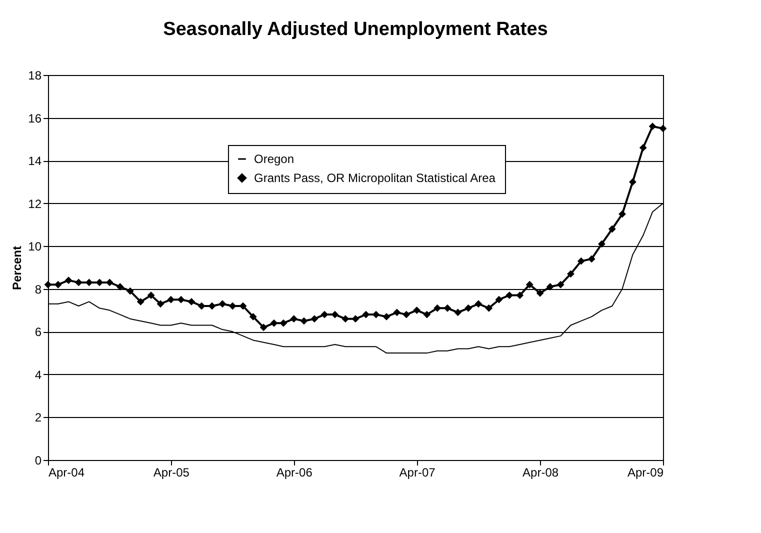 The image size is (761, 533). I want to click on x-tick-label: Apr-07, so click(417, 473).